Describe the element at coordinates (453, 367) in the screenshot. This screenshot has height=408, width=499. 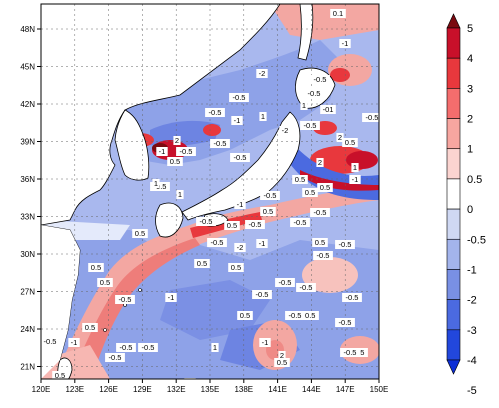
I see `colorbar-bottom-arrow` at that location.